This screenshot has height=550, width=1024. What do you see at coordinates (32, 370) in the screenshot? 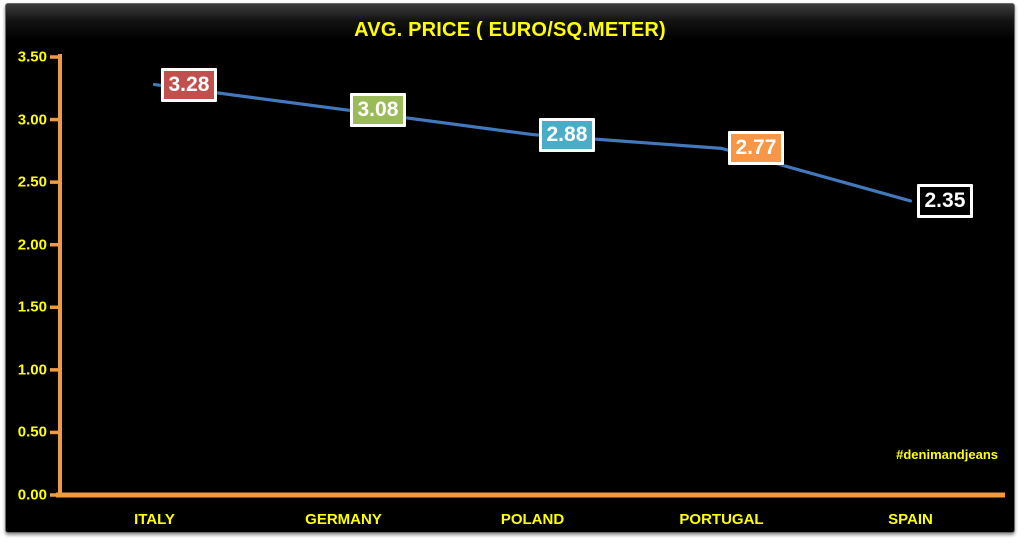
I see `y-tick-label: 1.00` at bounding box center [32, 370].